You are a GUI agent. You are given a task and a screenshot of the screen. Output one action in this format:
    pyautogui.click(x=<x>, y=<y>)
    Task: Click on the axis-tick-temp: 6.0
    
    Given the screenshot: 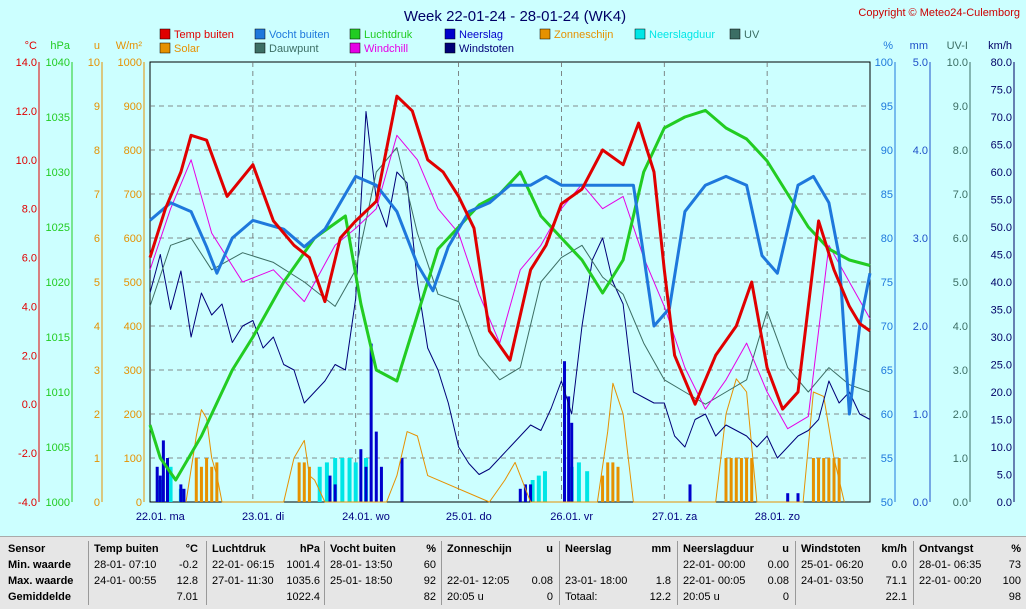 What is the action you would take?
    pyautogui.click(x=29, y=259)
    